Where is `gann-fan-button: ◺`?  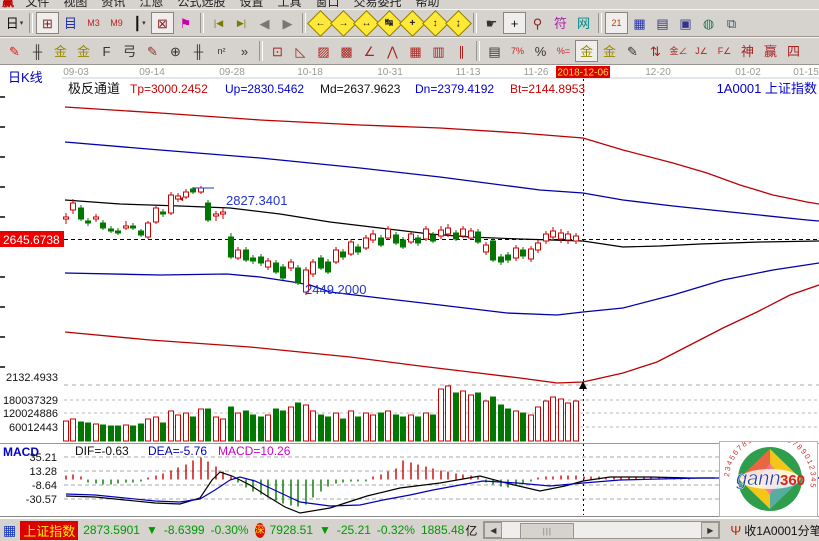
gann-fan-button: ◺ is located at coordinates (300, 51).